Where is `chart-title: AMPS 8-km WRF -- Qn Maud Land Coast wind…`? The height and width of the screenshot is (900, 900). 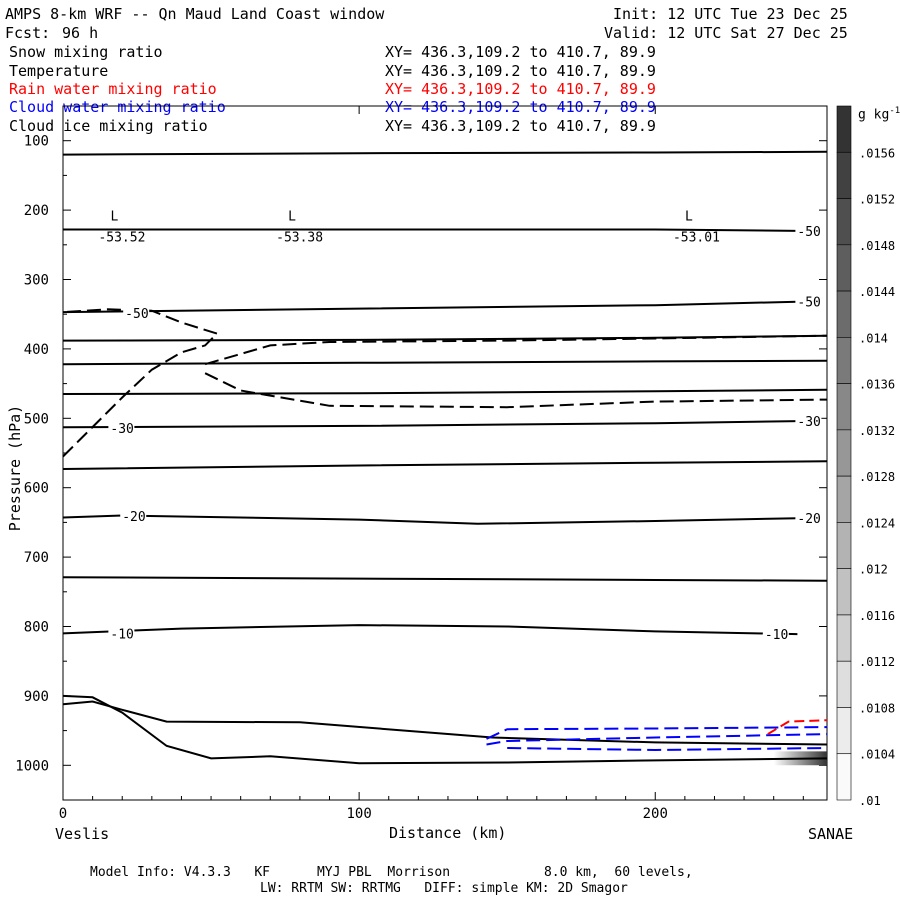
chart-title: AMPS 8-km WRF -- Qn Maud Land Coast wind… is located at coordinates (195, 14).